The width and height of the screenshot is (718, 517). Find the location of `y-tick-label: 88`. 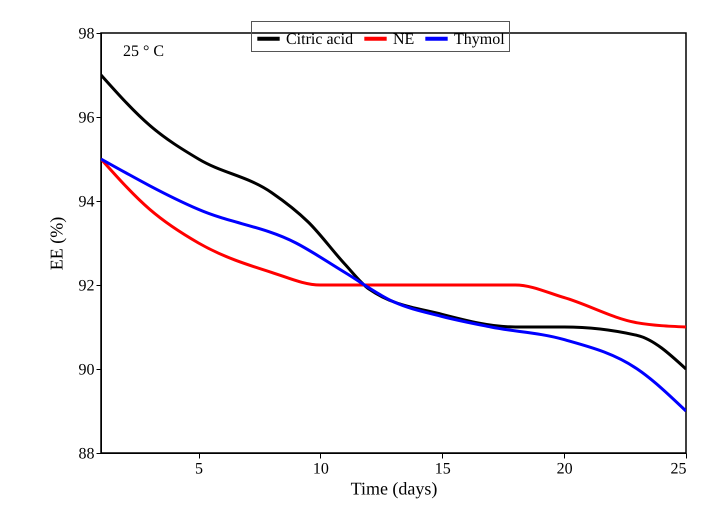

y-tick-label: 88 is located at coordinates (86, 454).